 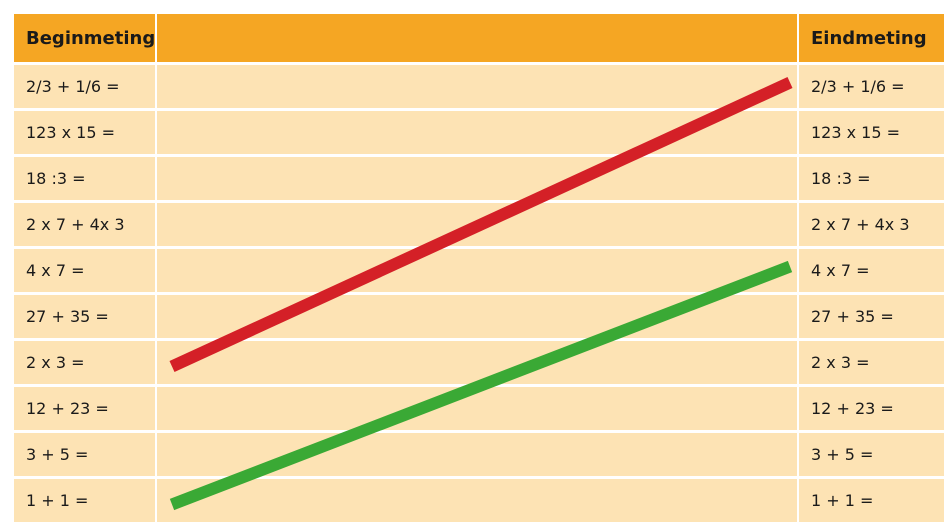 What do you see at coordinates (871, 362) in the screenshot?
I see `eindmeting-row-7: 2 x 3 =` at bounding box center [871, 362].